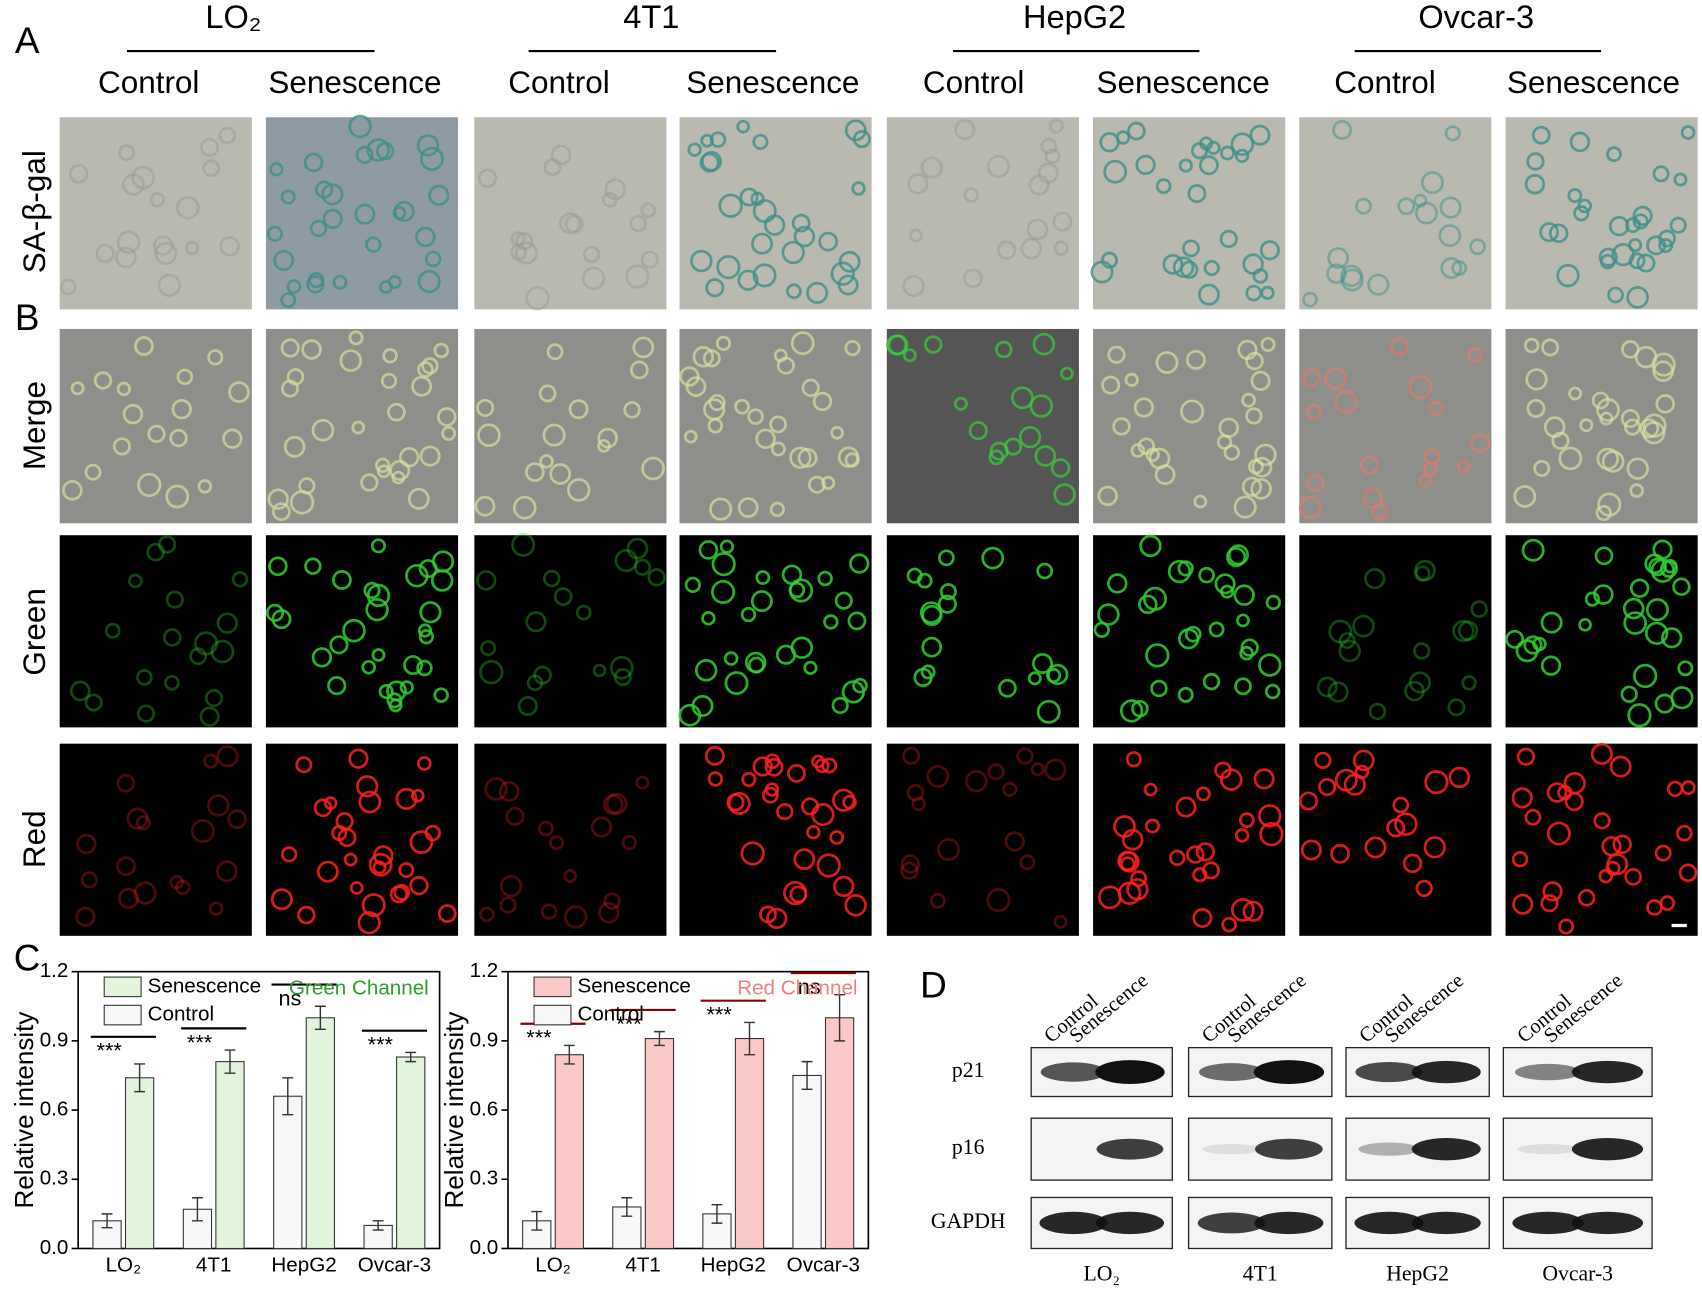 This screenshot has width=1702, height=1293. What do you see at coordinates (197, 1209) in the screenshot?
I see `error-bar` at bounding box center [197, 1209].